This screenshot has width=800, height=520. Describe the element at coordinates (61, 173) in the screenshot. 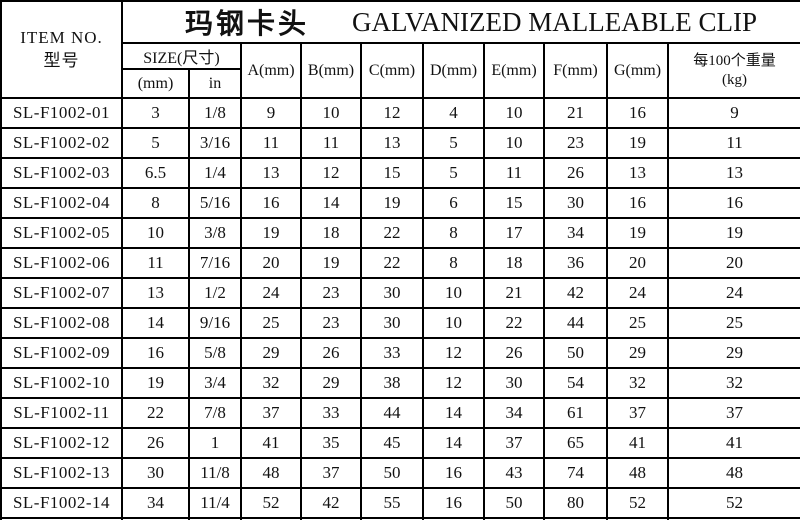

I see `cell-item-no: SL-F1002-03` at that location.